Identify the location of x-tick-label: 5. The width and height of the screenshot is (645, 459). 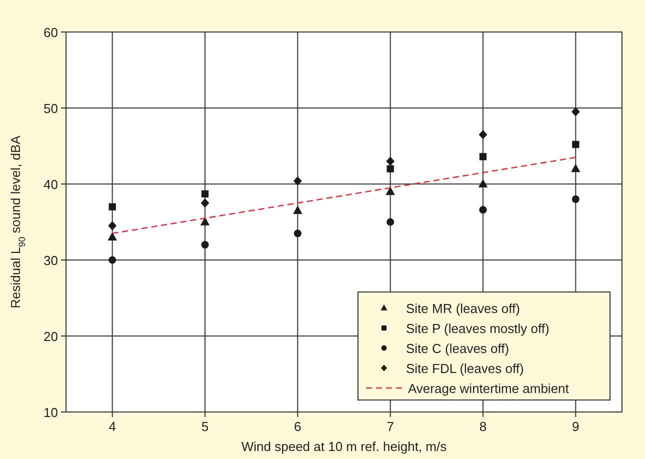
(205, 426).